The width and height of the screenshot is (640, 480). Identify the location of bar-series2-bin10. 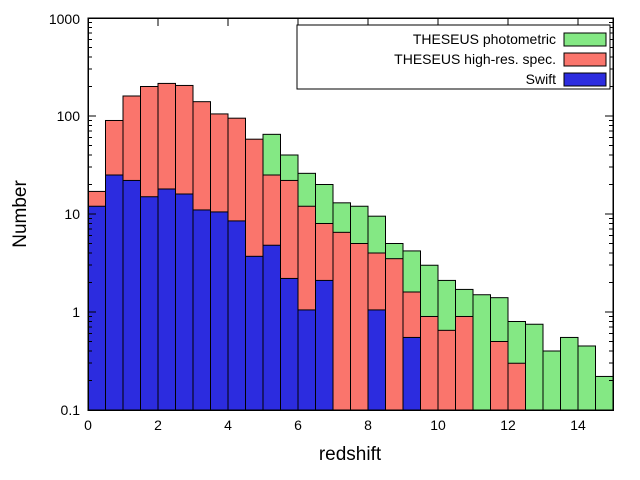
(271, 327).